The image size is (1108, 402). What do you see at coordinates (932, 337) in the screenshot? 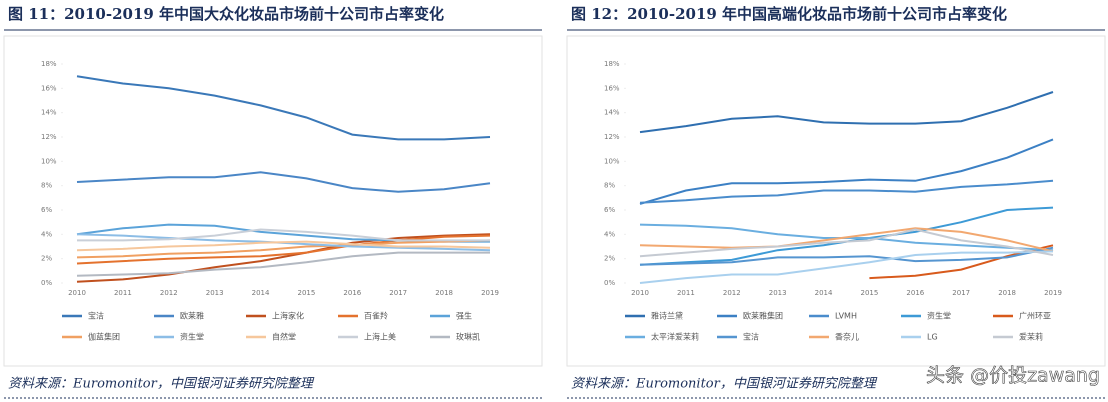
I see `legend-label: LG` at bounding box center [932, 337].